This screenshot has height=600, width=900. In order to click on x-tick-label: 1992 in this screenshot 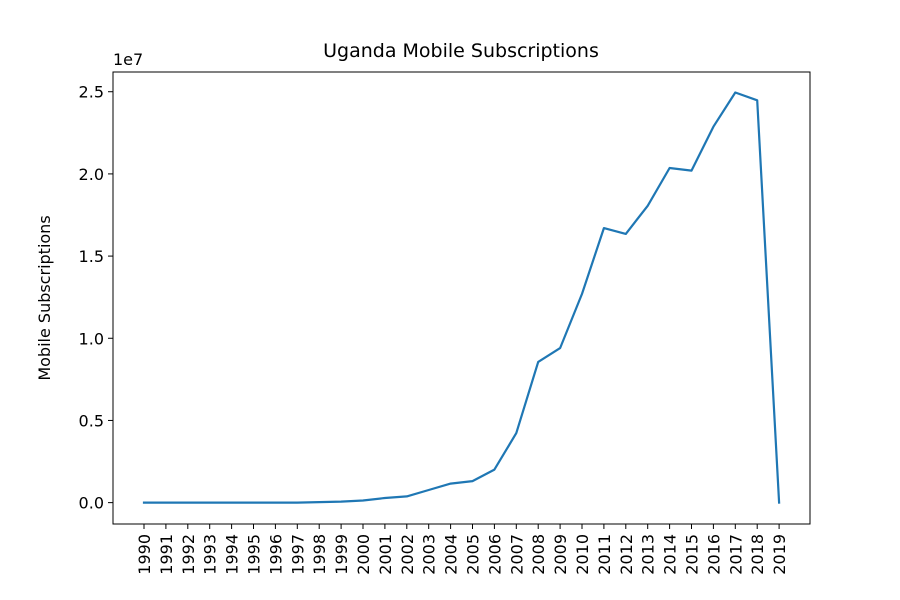, I will do `click(188, 554)`.